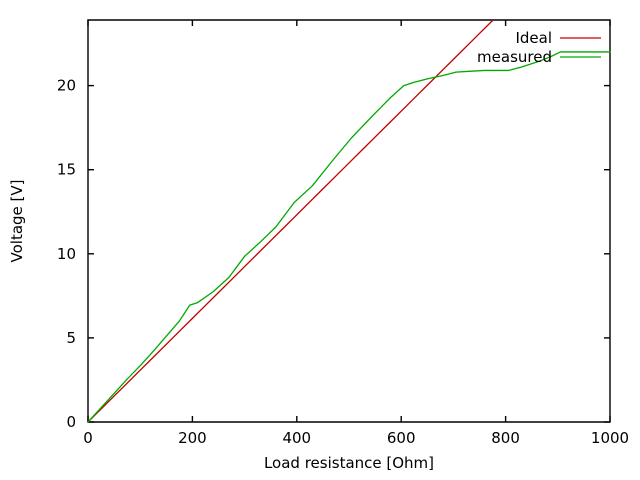 Image resolution: width=640 pixels, height=480 pixels. I want to click on legend-label-measured: measured, so click(514, 57).